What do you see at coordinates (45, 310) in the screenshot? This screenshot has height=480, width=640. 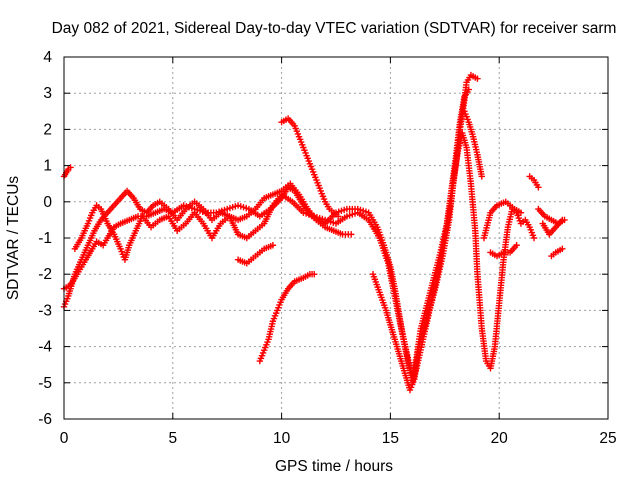 I see `y-tick-label: -3` at bounding box center [45, 310].